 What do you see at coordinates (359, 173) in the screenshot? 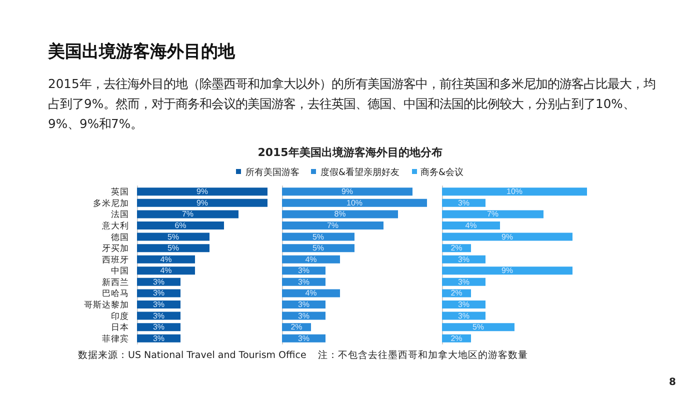
I see `legend-label: 度假&看望亲朋好友` at bounding box center [359, 173].